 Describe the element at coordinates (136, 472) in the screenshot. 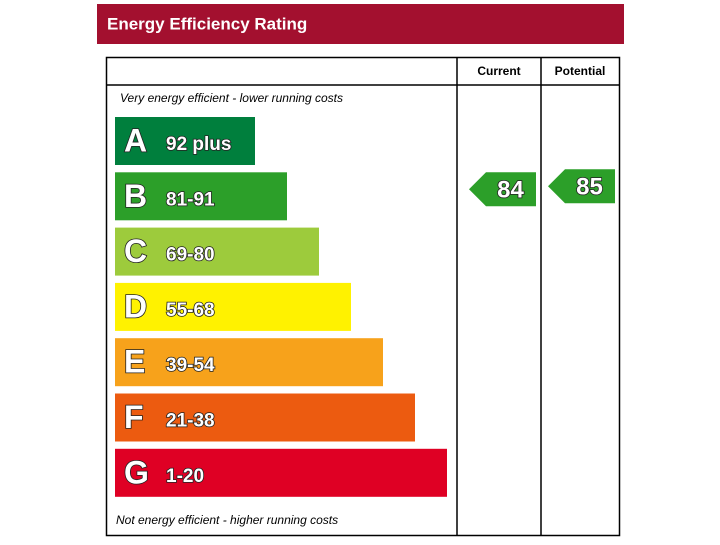

I see `band-letter: G` at that location.